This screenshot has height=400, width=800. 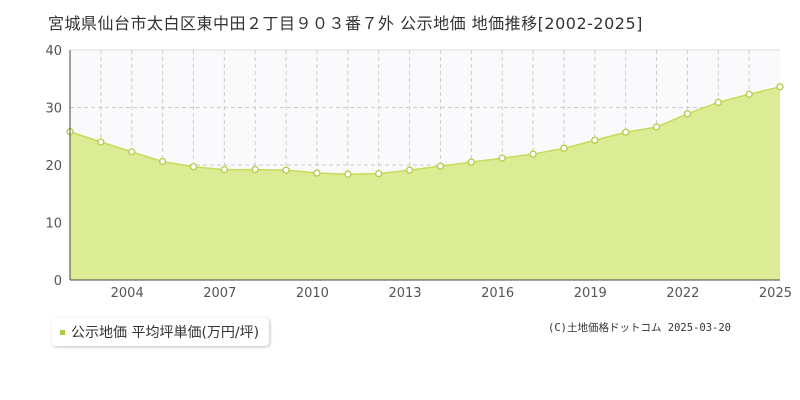 What do you see at coordinates (775, 293) in the screenshot?
I see `x-tick-label: 2025` at bounding box center [775, 293].